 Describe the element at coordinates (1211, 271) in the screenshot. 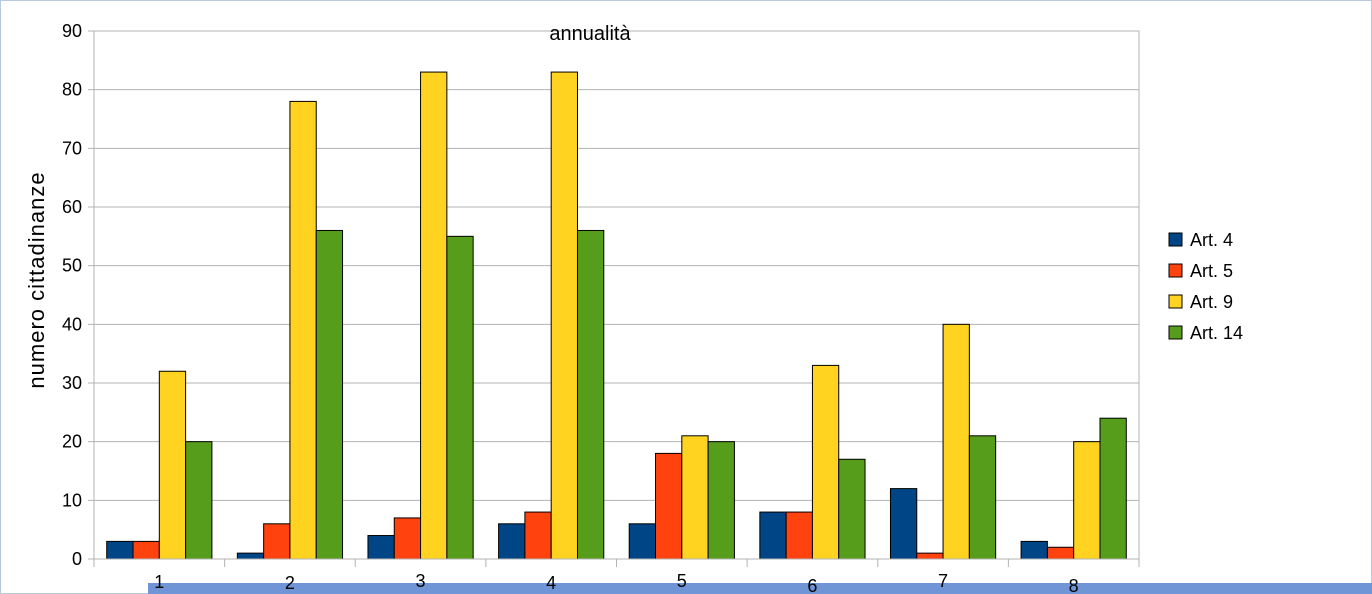

I see `legend-label: Art. 5` at that location.